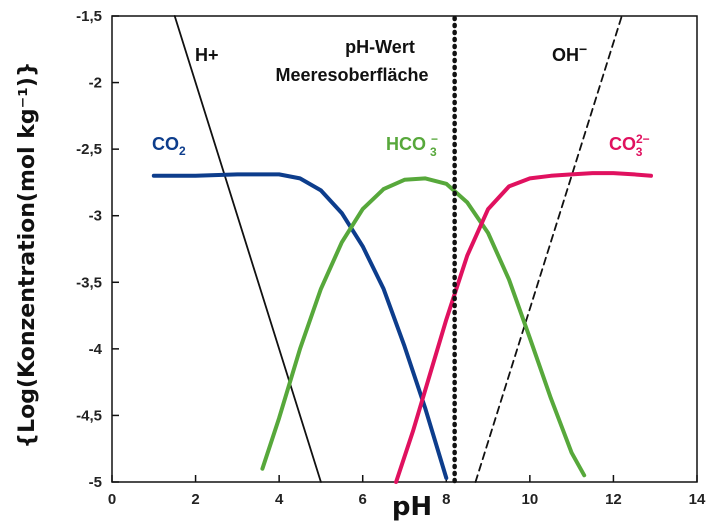 The height and width of the screenshot is (526, 715). I want to click on y-axis-label: {Log(Konzentration(mol kg⁻¹)}, so click(27, 254).